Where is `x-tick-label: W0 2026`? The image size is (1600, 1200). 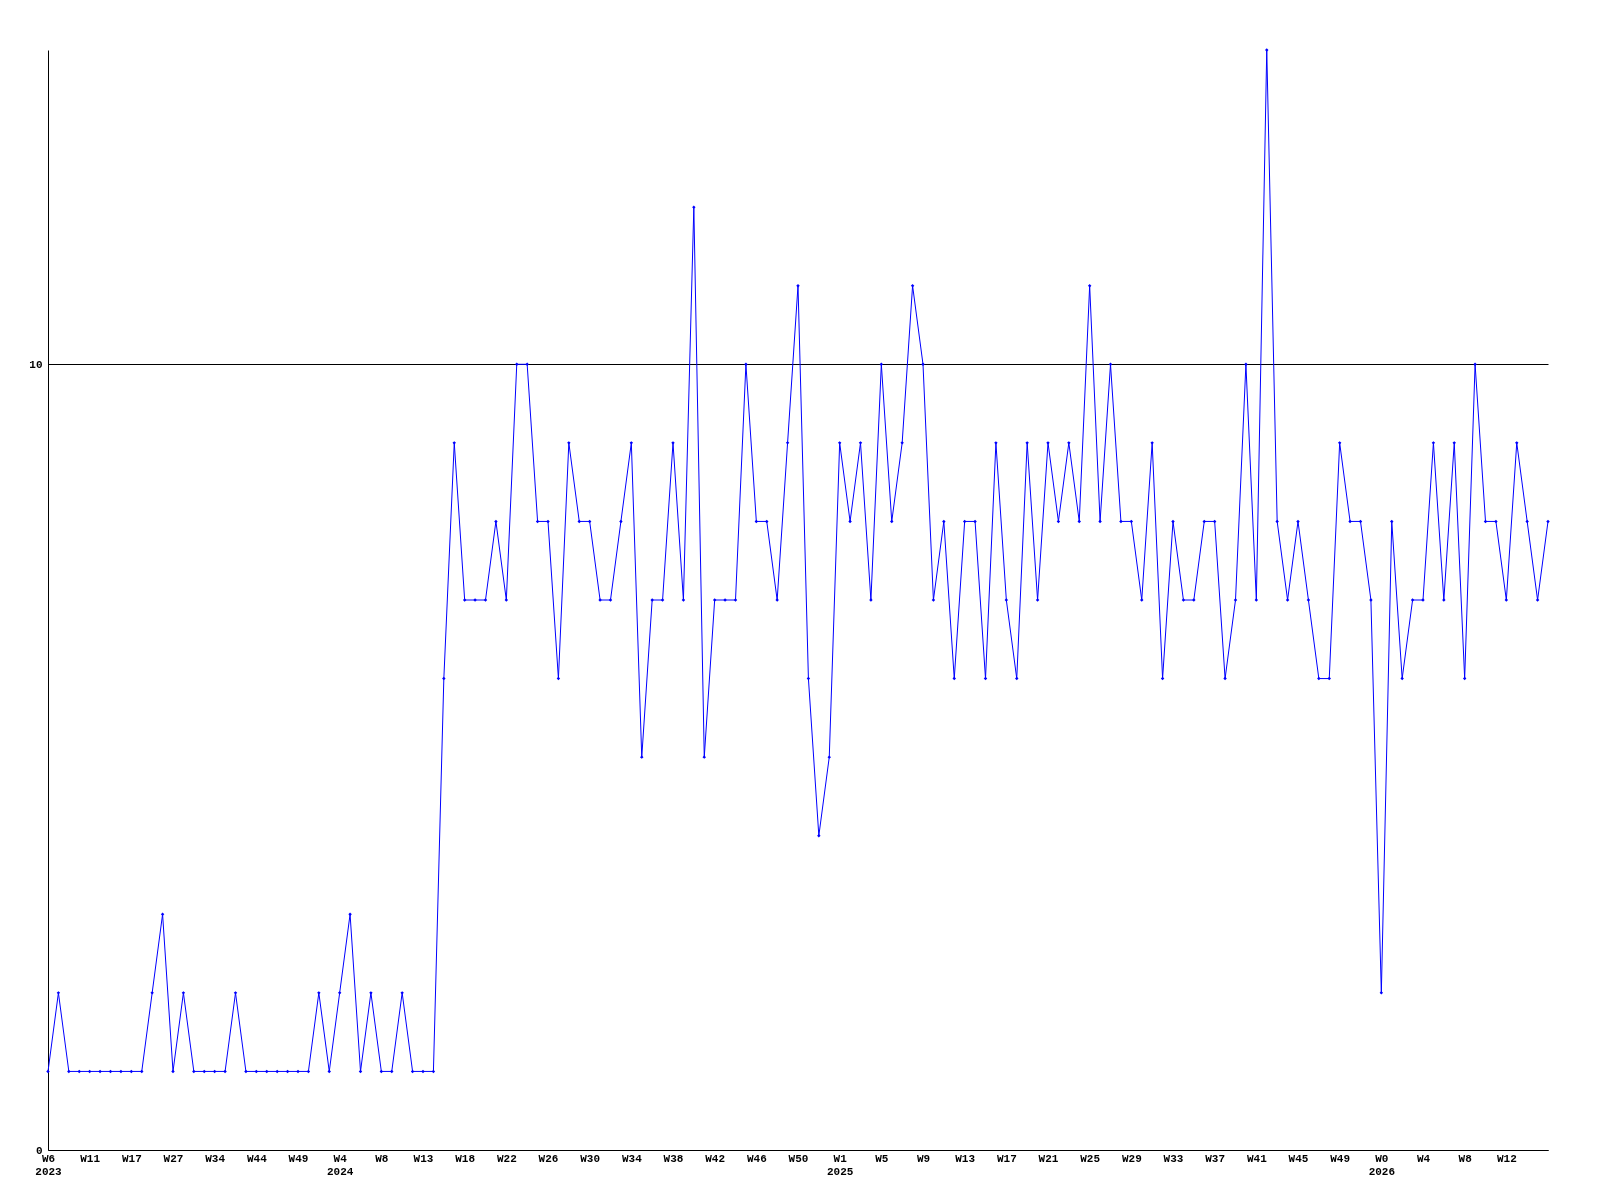 x-tick-label: W0 2026 is located at coordinates (1382, 1165).